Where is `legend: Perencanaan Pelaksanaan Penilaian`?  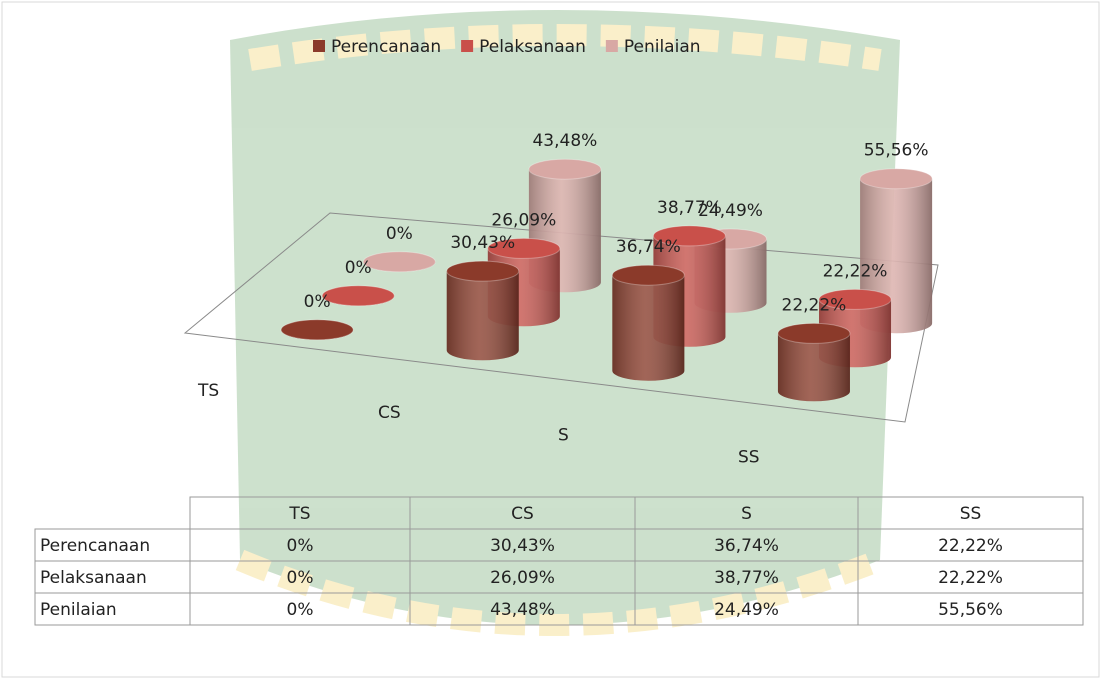
legend: Perencanaan Pelaksanaan Penilaian is located at coordinates (507, 47).